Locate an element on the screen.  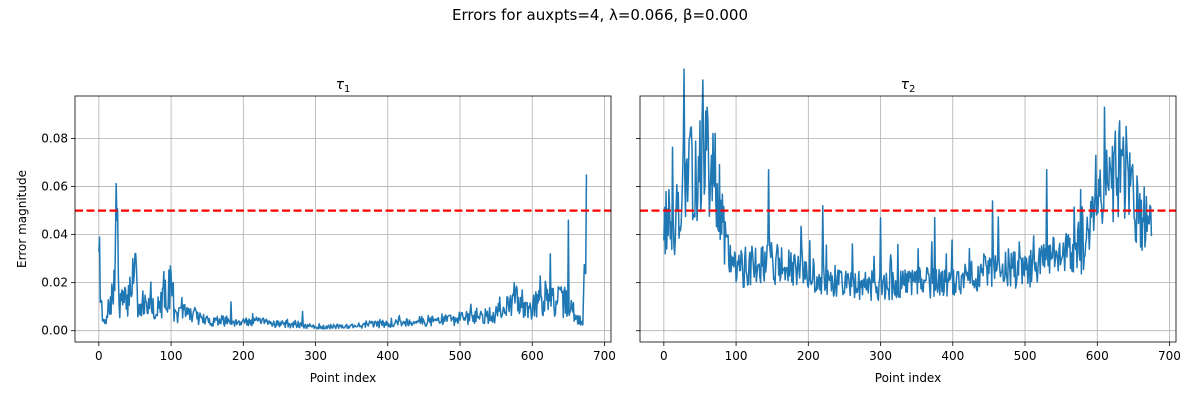
tau1-ytick-label: 0.06 is located at coordinates (54, 187).